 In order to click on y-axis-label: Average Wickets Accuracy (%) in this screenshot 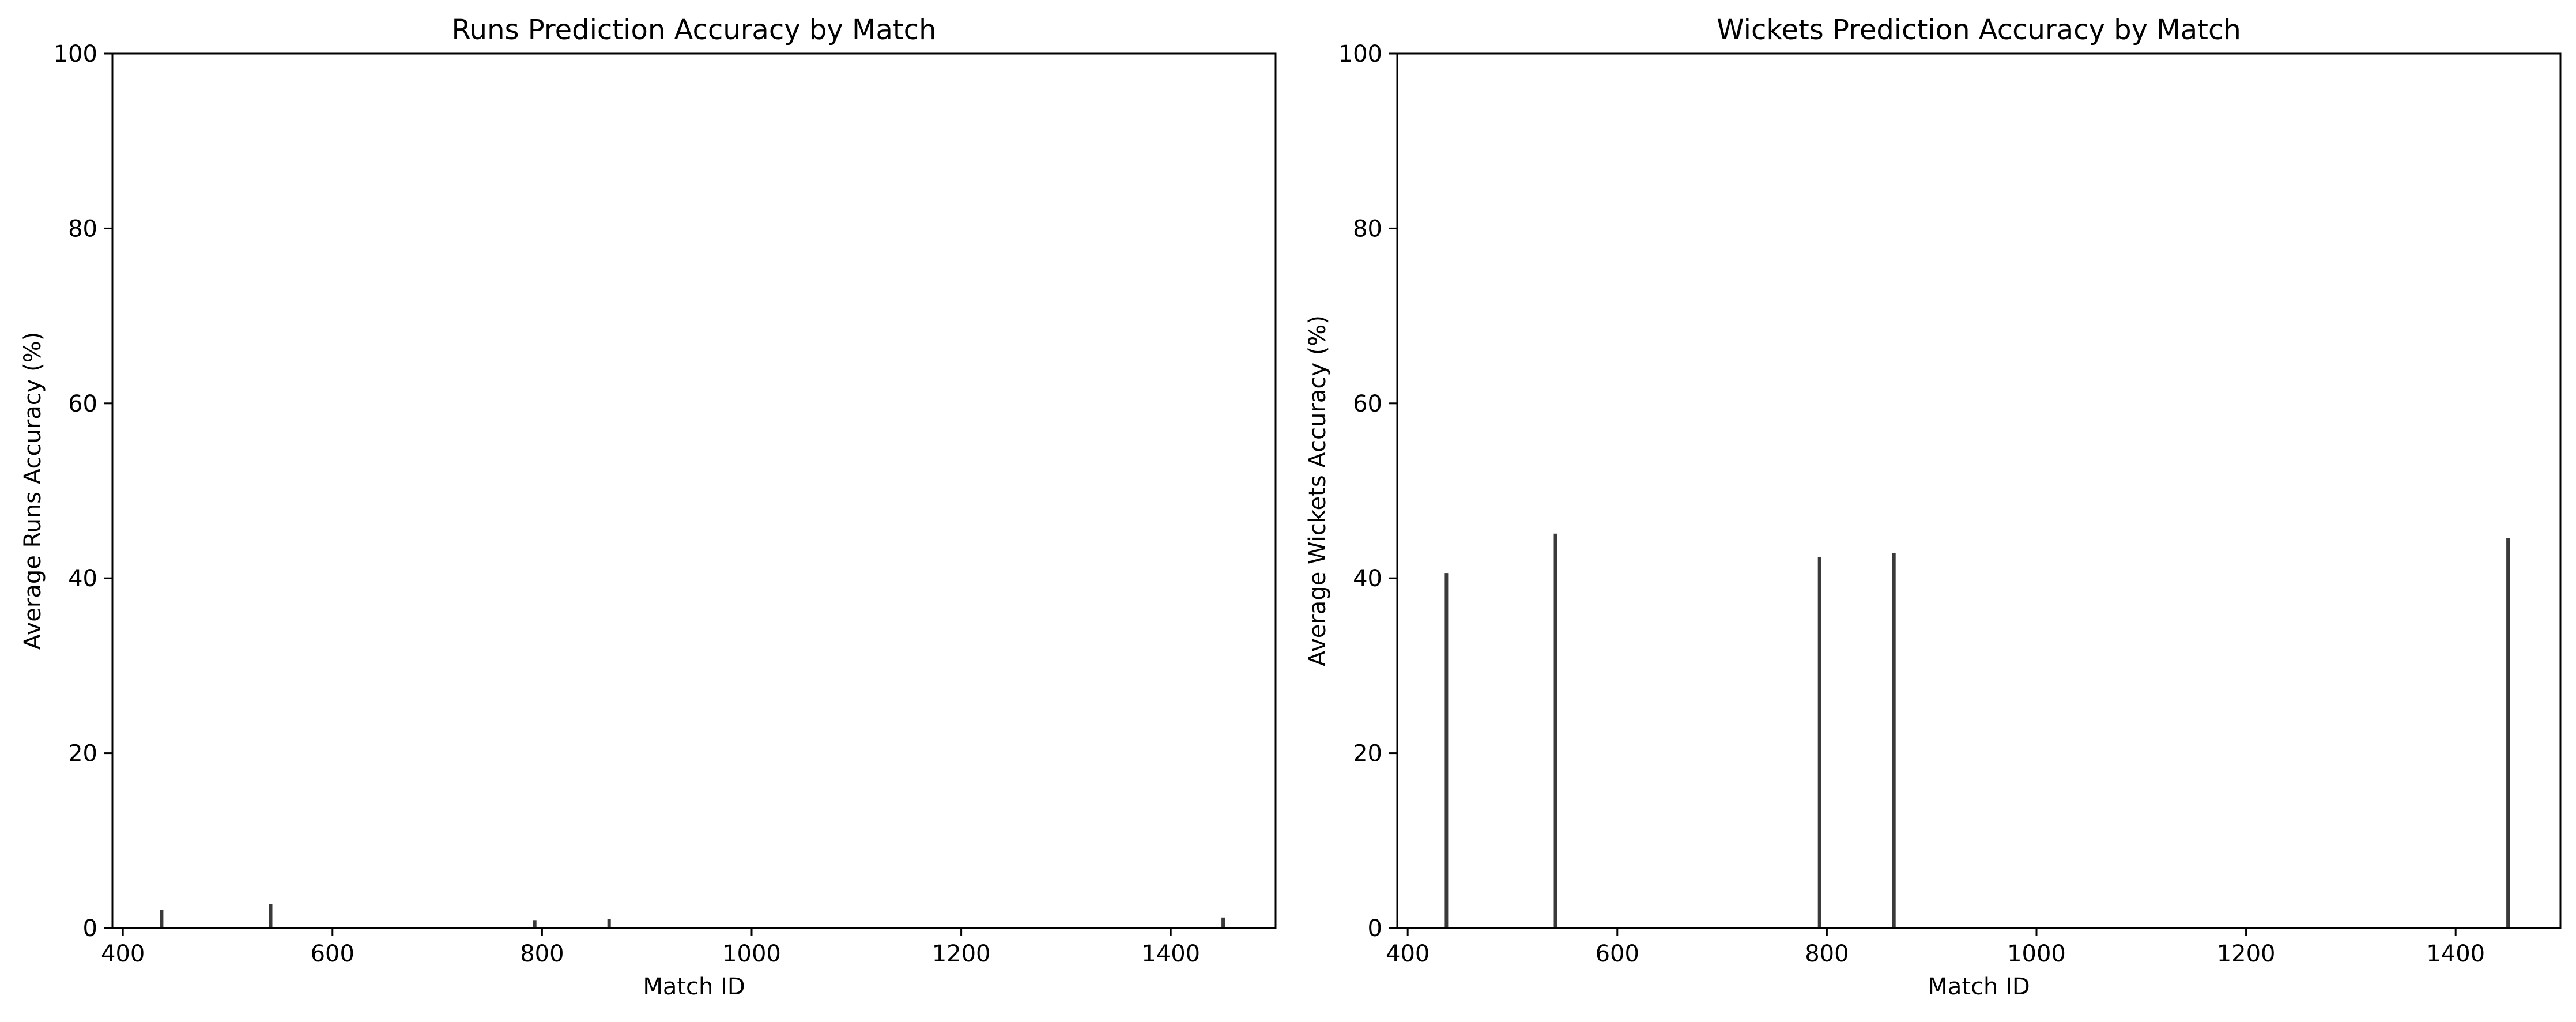, I will do `click(1317, 491)`.